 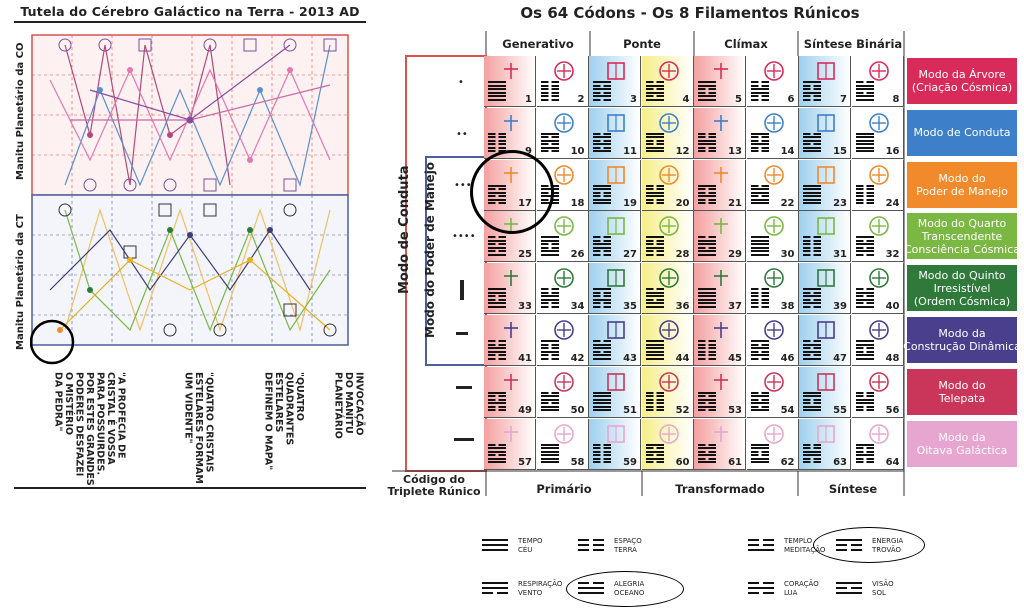 I want to click on lower-quadrant-frame, so click(x=190, y=270).